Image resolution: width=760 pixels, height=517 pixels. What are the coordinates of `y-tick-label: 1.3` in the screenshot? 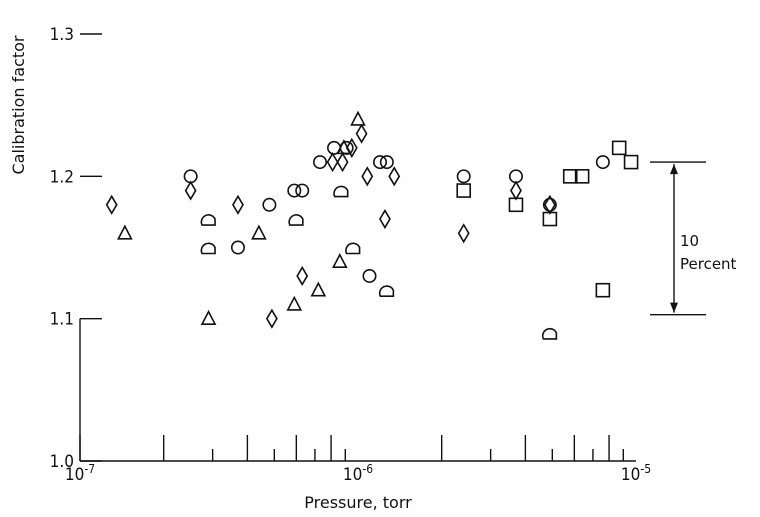 It's located at (62, 35).